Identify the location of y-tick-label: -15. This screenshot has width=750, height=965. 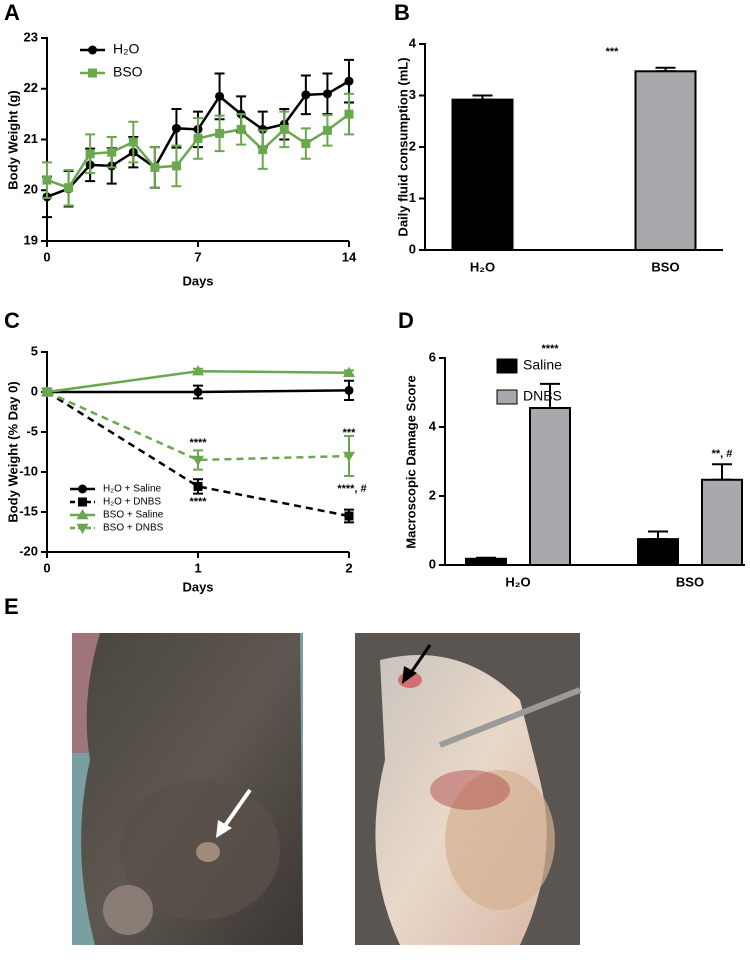
(28, 510).